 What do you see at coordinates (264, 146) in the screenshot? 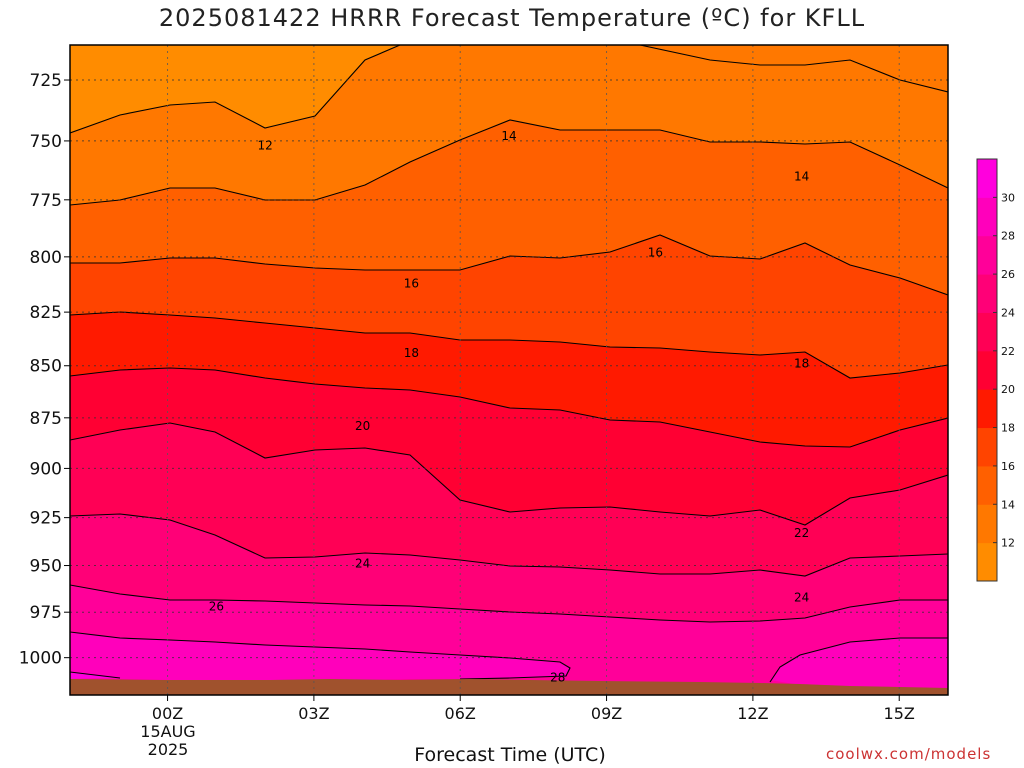
I see `contour-label: 12` at bounding box center [264, 146].